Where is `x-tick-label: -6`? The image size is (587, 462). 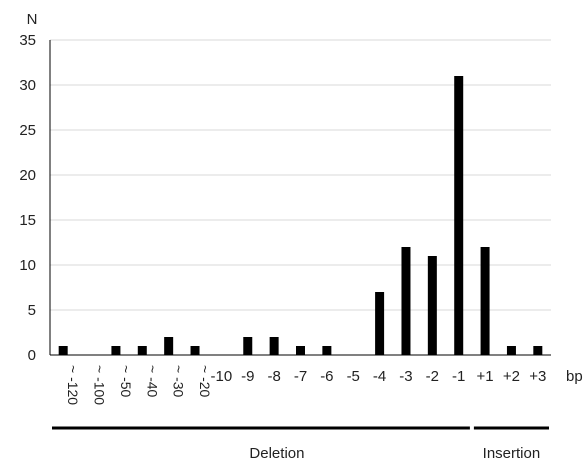 x-tick-label: -6 is located at coordinates (326, 376).